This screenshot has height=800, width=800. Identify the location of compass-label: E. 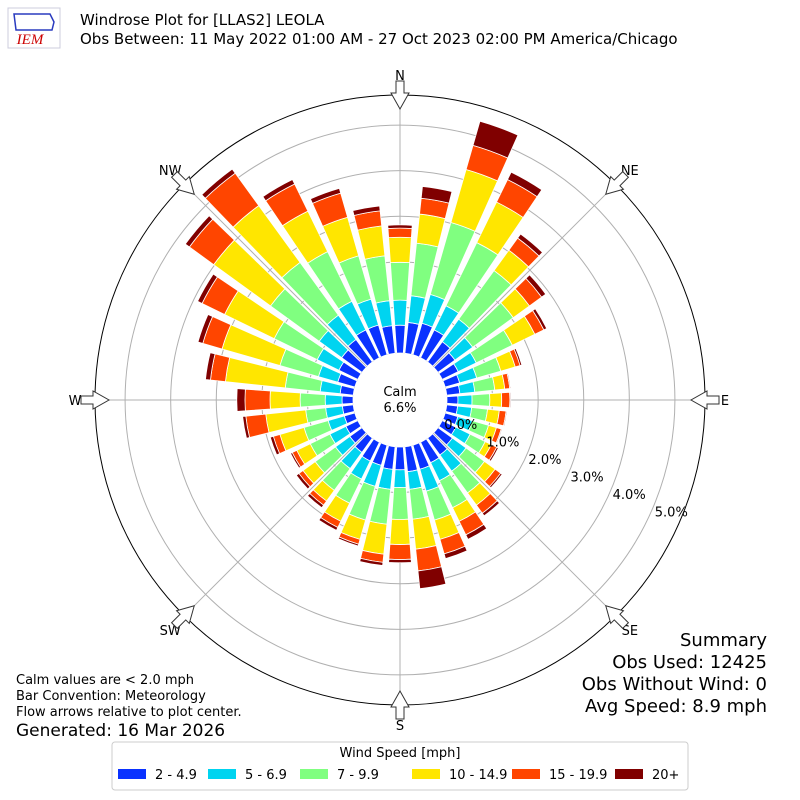
(725, 401).